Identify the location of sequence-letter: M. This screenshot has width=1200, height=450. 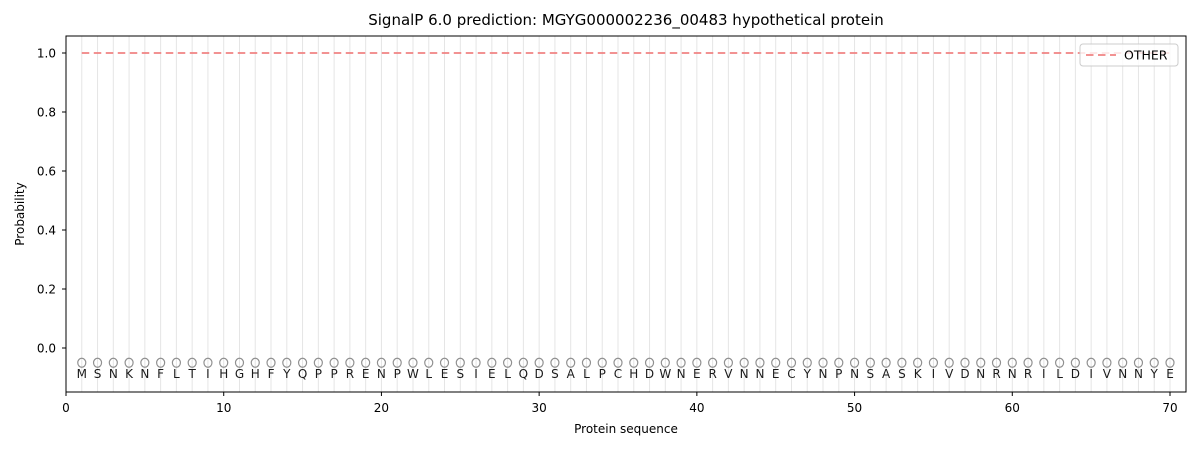
(82, 374).